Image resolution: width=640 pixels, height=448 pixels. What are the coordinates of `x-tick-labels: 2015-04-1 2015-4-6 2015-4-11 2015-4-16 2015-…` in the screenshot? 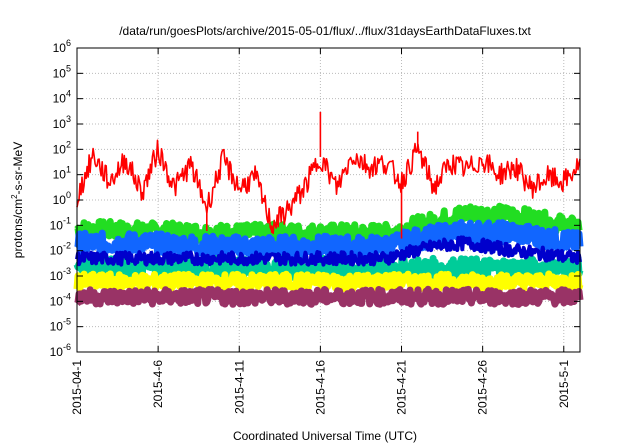 It's located at (320, 387).